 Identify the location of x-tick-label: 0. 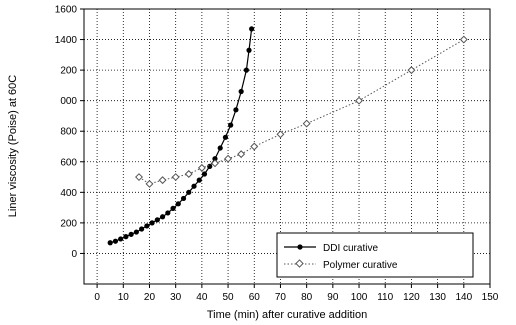
(97, 297).